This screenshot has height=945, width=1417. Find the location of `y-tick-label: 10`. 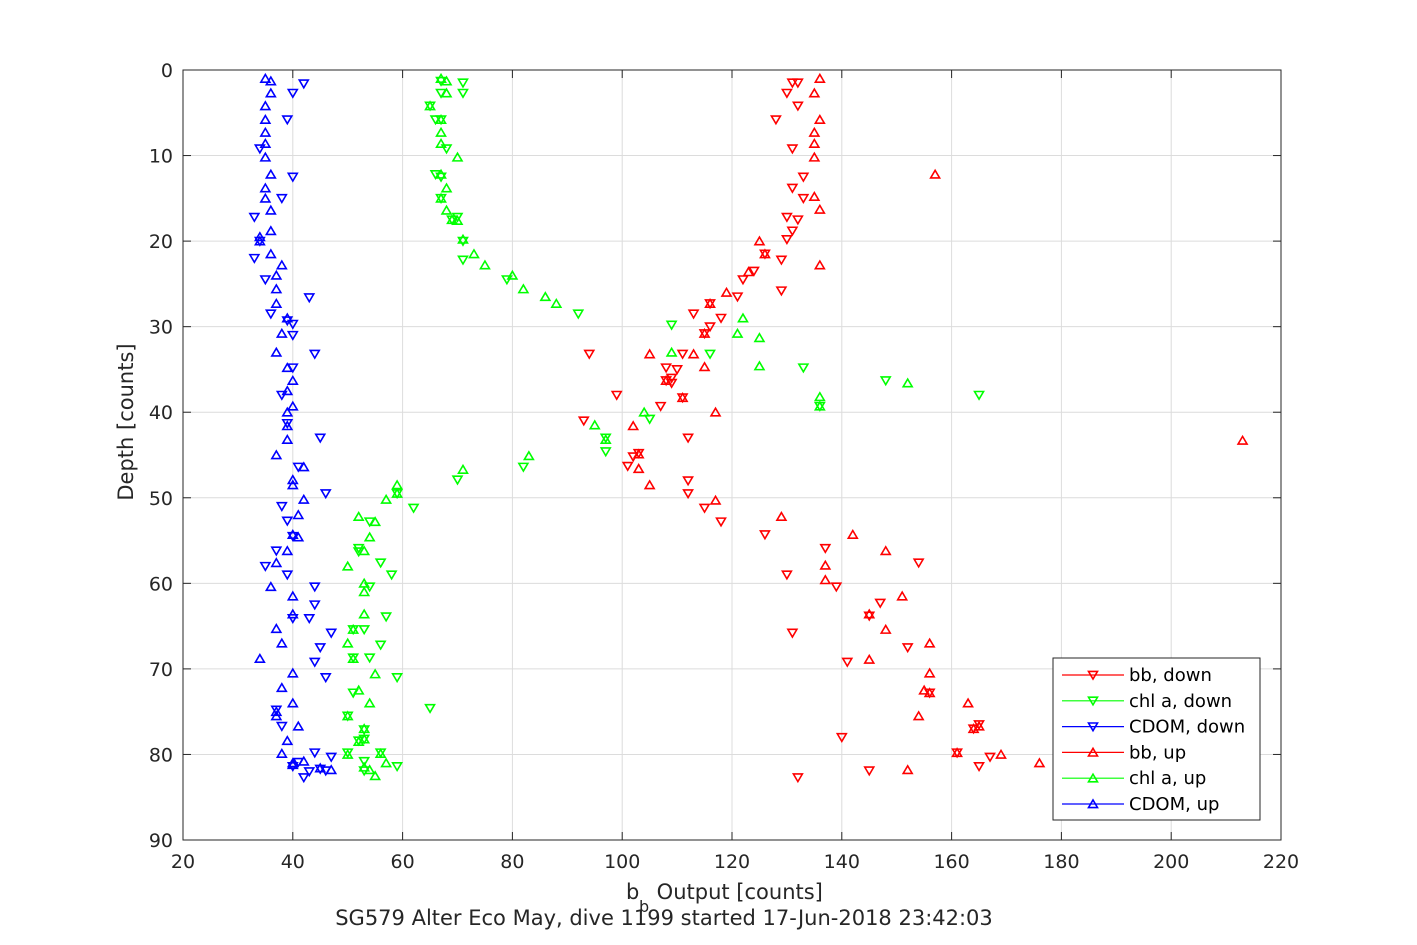

y-tick-label: 10 is located at coordinates (161, 157).